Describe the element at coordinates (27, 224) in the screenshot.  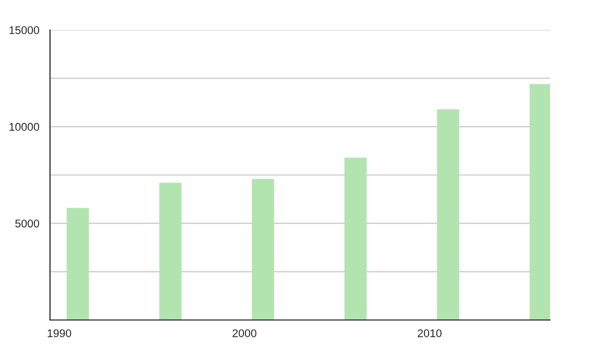
I see `y-tick-label: 5000` at that location.